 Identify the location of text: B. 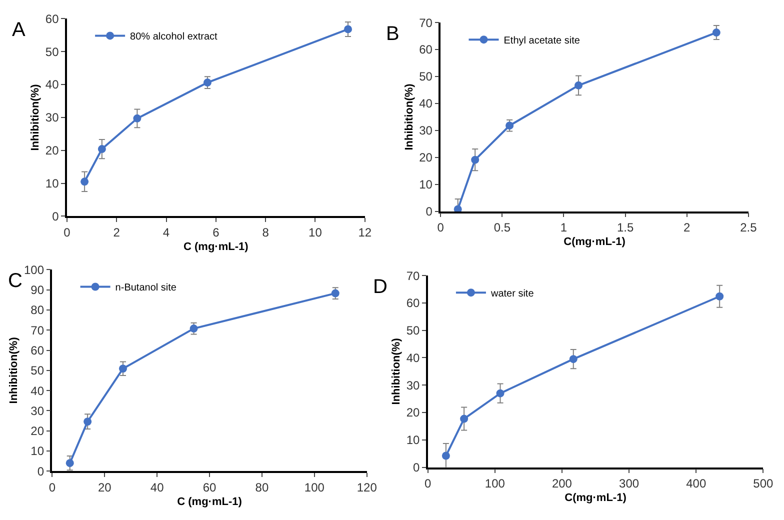
(393, 34).